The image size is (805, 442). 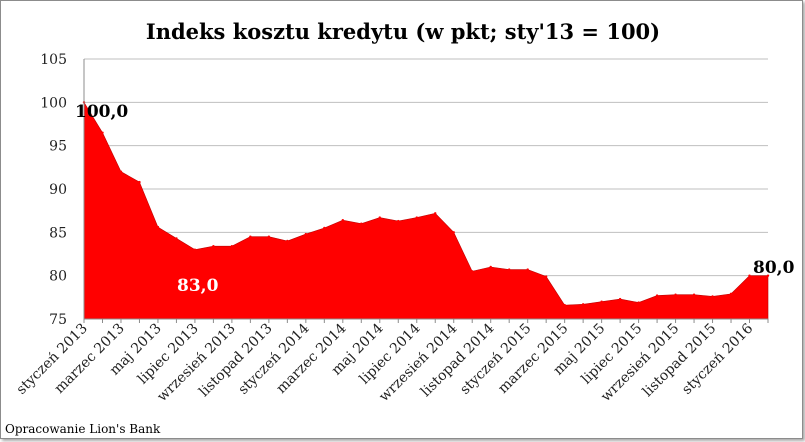 I want to click on source-note: Opracowanie Lion's Bank, so click(x=83, y=429).